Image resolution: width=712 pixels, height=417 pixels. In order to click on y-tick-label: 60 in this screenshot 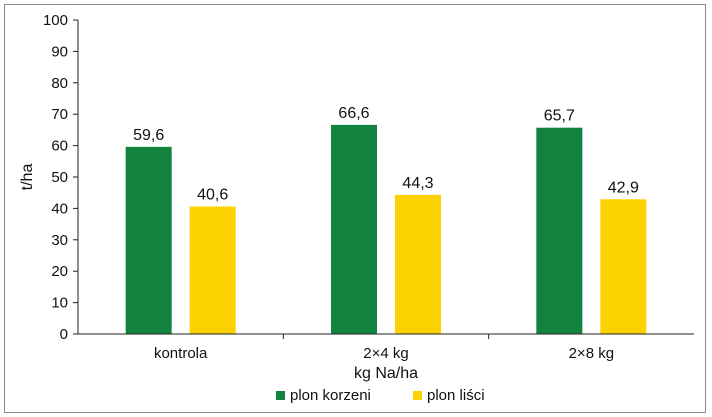, I will do `click(59, 146)`.